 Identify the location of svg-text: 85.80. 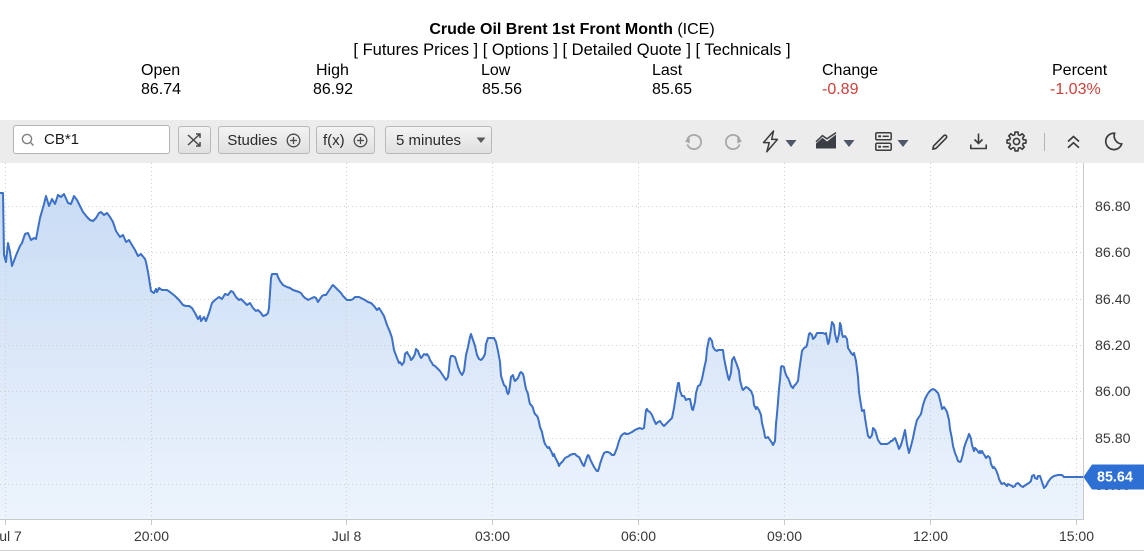
(1113, 439).